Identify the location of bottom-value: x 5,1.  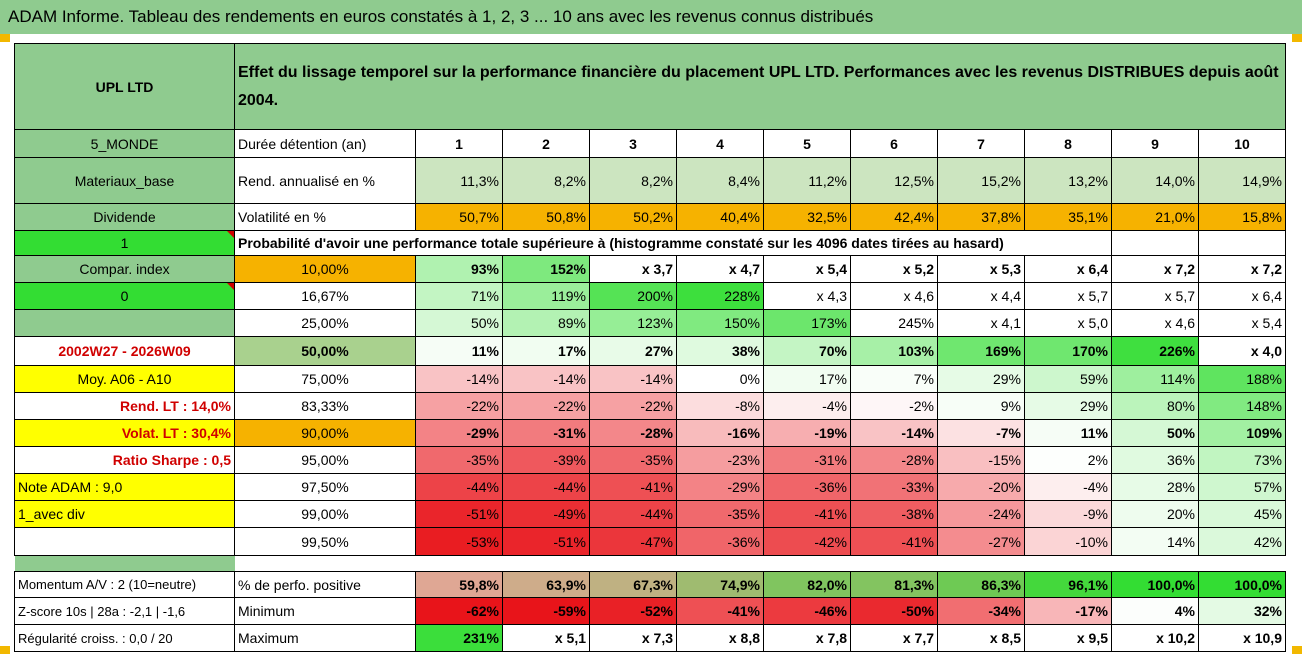
(546, 638).